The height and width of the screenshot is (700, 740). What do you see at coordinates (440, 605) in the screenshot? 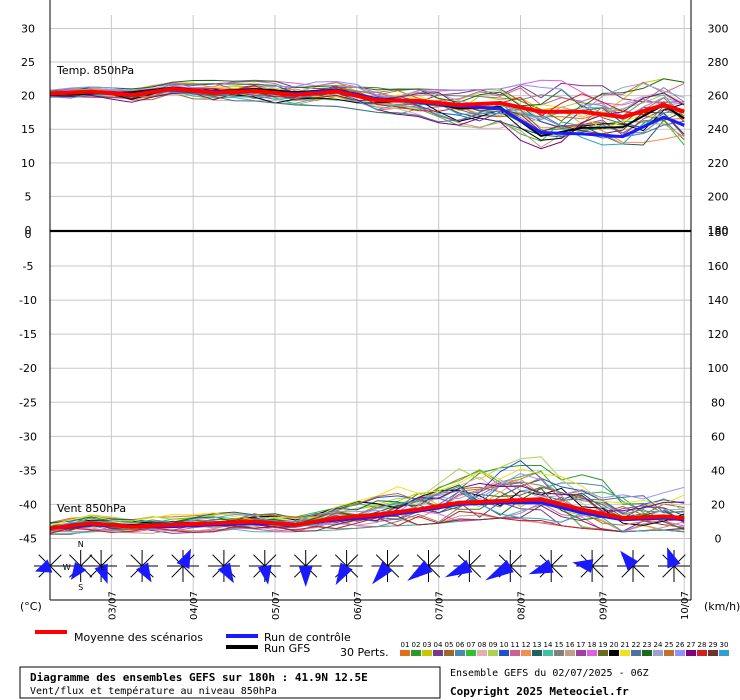
I see `x-tick-label: 07/07` at bounding box center [440, 605].